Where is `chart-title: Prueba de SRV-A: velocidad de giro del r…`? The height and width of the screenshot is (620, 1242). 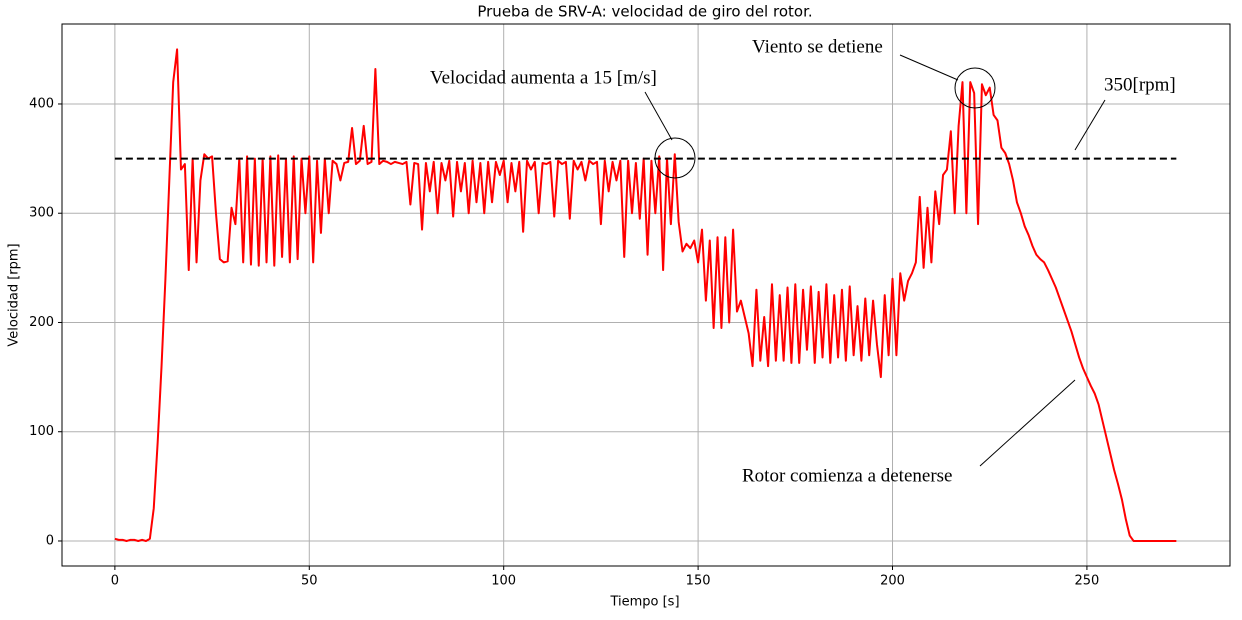 chart-title: Prueba de SRV-A: velocidad de giro del r… is located at coordinates (644, 12).